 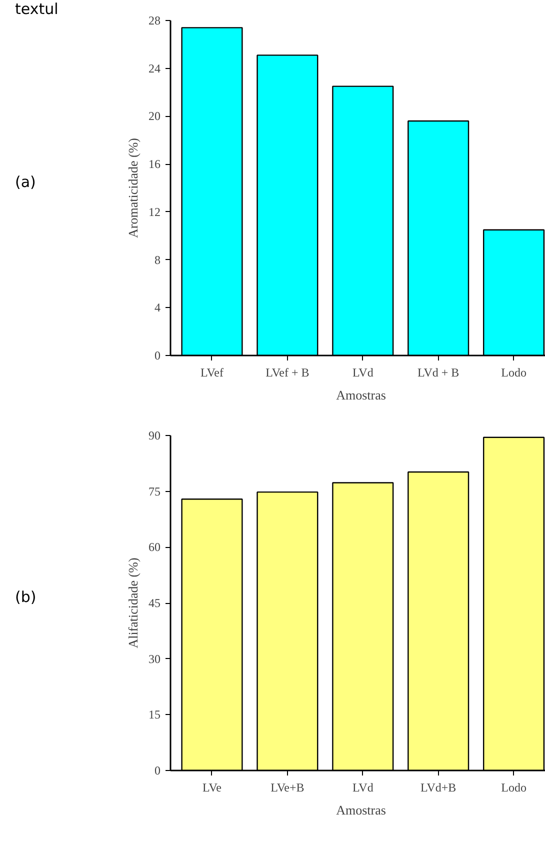 I want to click on y-tick-label: 12, so click(x=154, y=211).